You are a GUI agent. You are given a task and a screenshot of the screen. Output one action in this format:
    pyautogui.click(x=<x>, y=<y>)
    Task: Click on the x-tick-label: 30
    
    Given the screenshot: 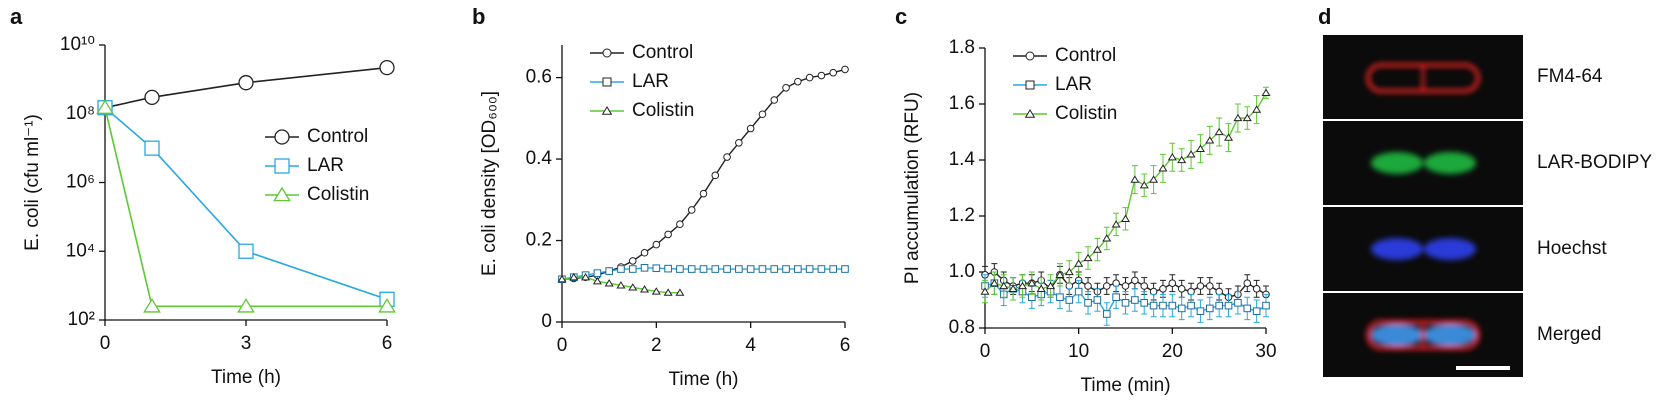 What is the action you would take?
    pyautogui.click(x=1265, y=351)
    